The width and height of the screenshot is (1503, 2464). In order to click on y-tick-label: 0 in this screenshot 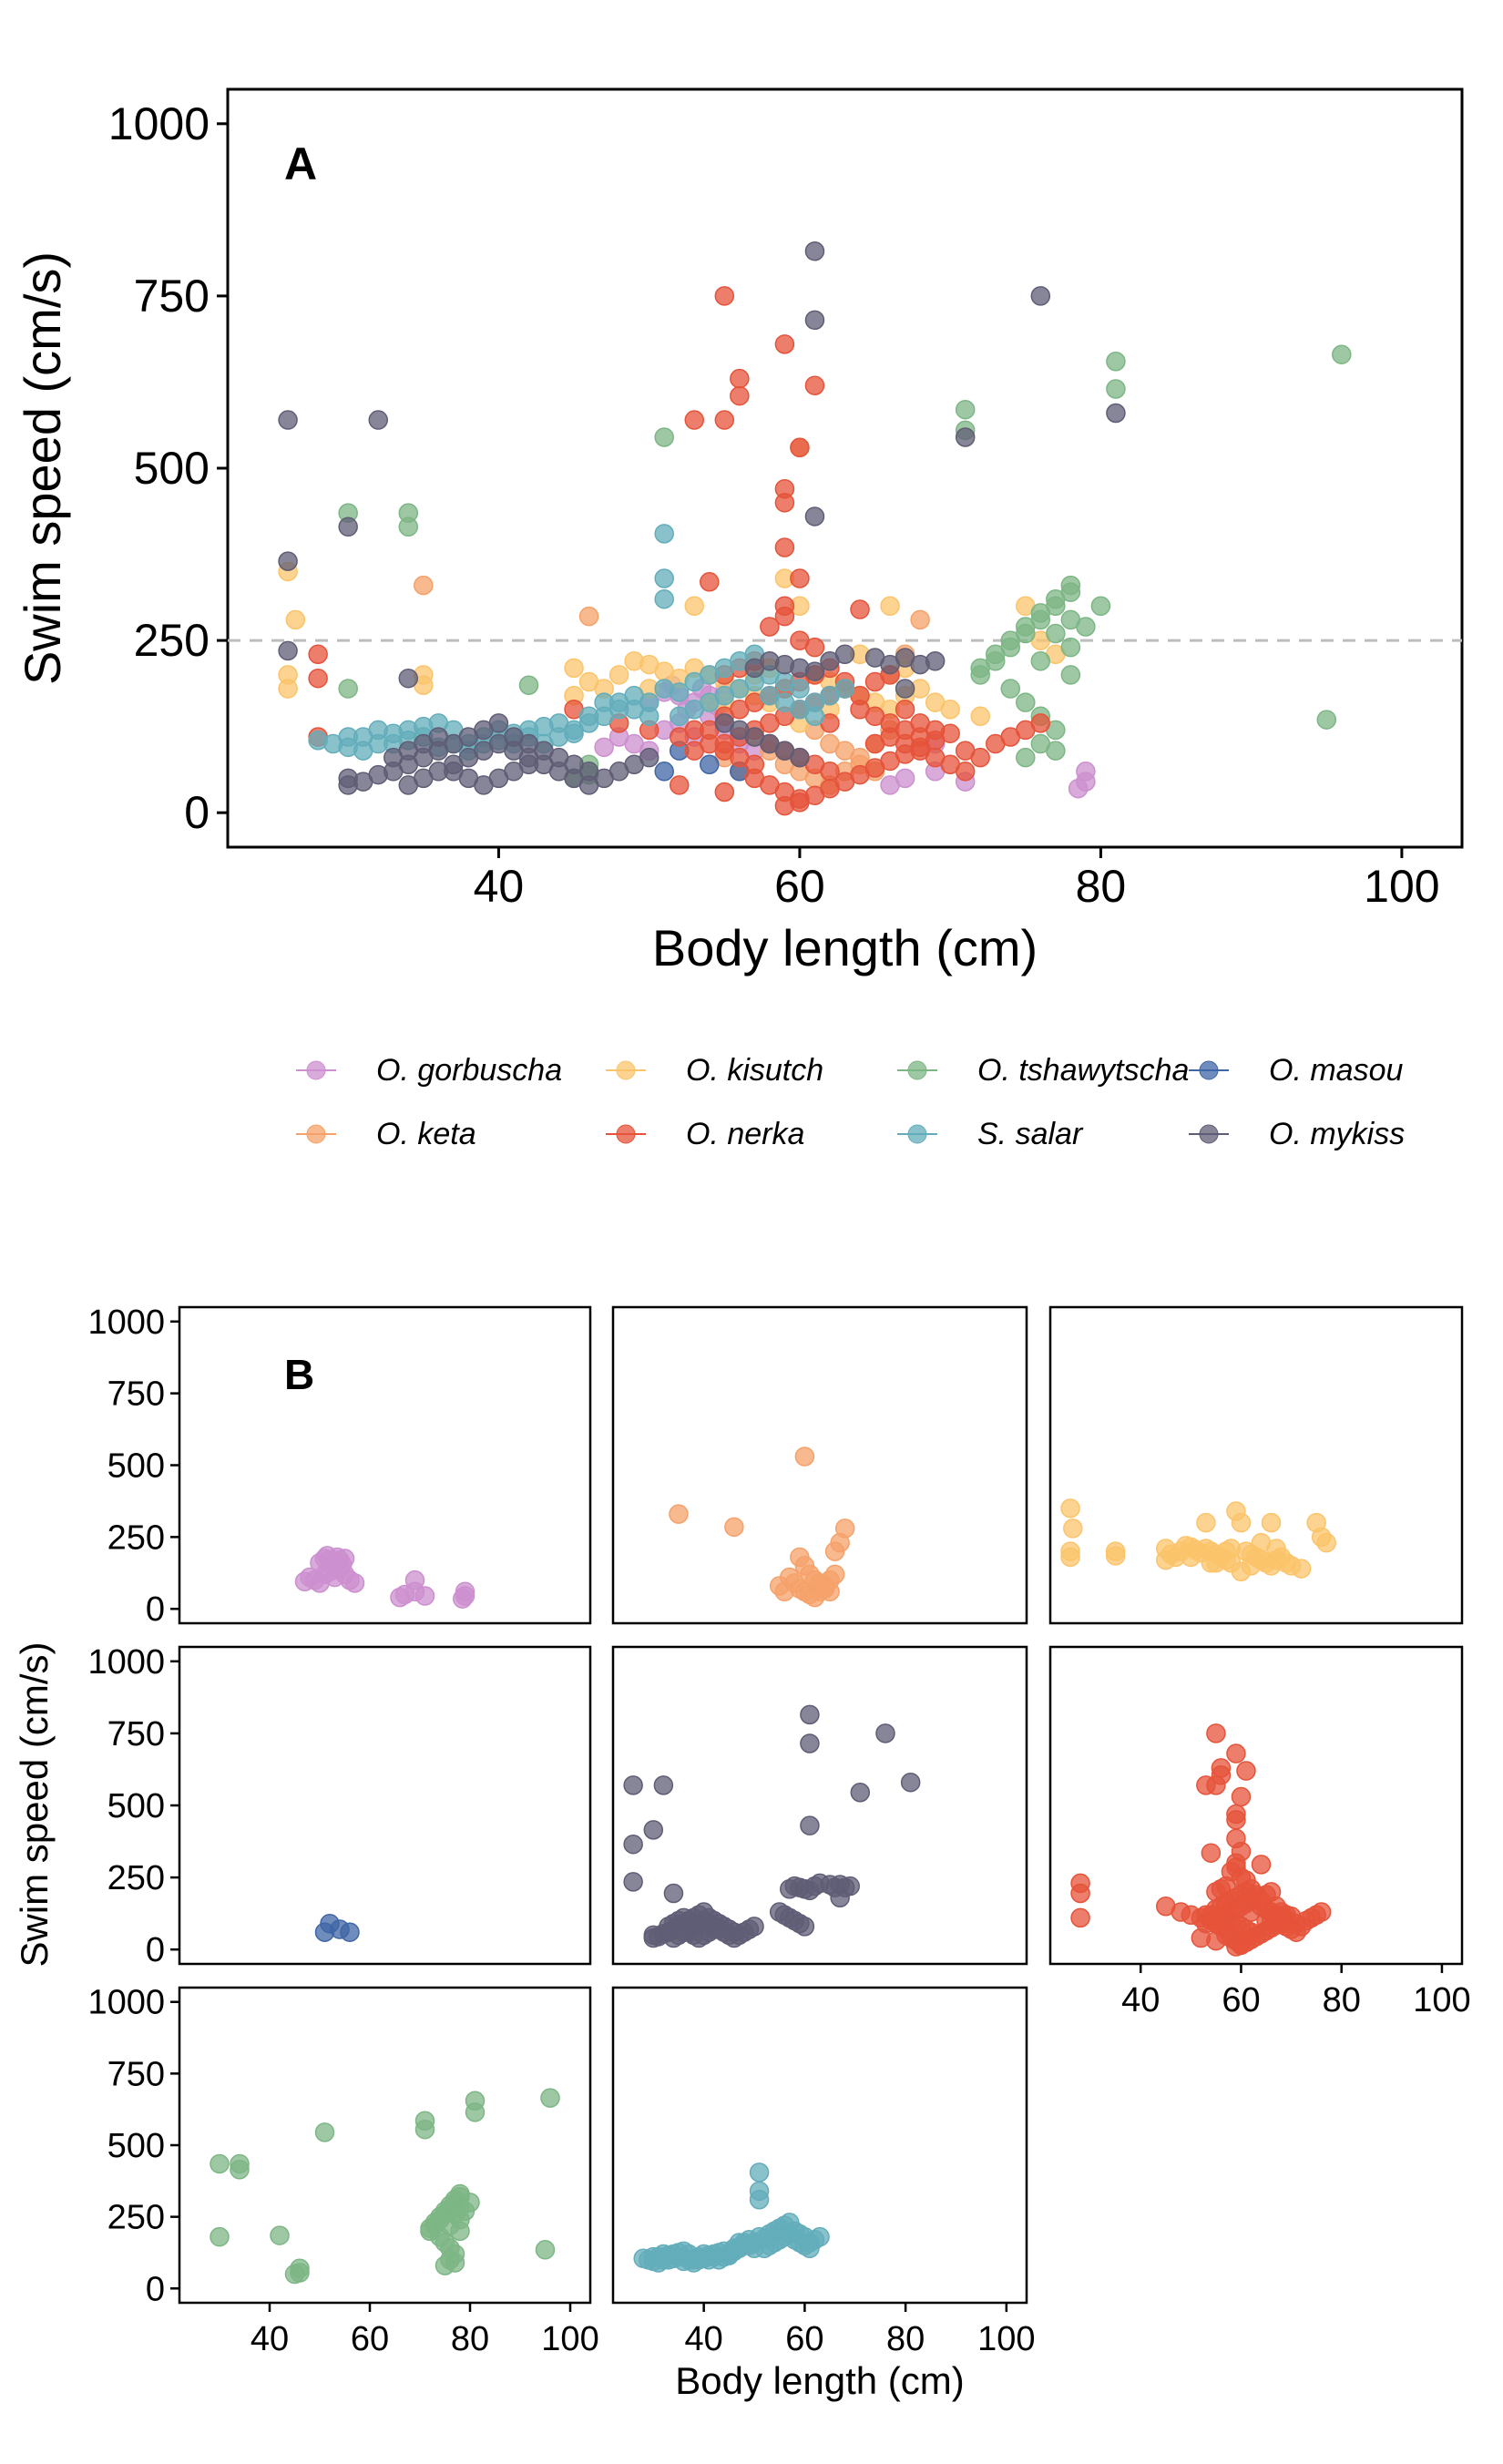, I will do `click(155, 2289)`.